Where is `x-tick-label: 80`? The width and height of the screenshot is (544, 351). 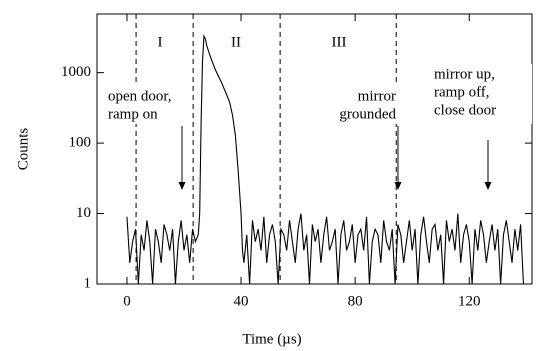
x-tick-label: 80 is located at coordinates (355, 301).